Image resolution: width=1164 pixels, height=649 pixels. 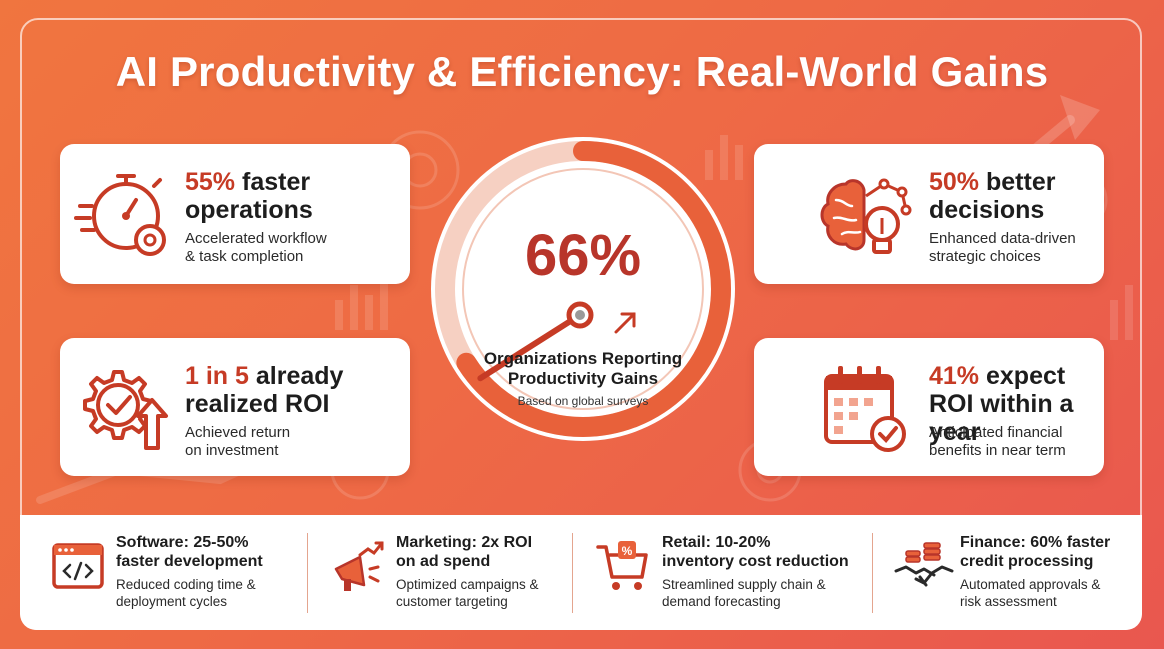 What do you see at coordinates (125, 410) in the screenshot?
I see `gear-check-arrow-icon` at bounding box center [125, 410].